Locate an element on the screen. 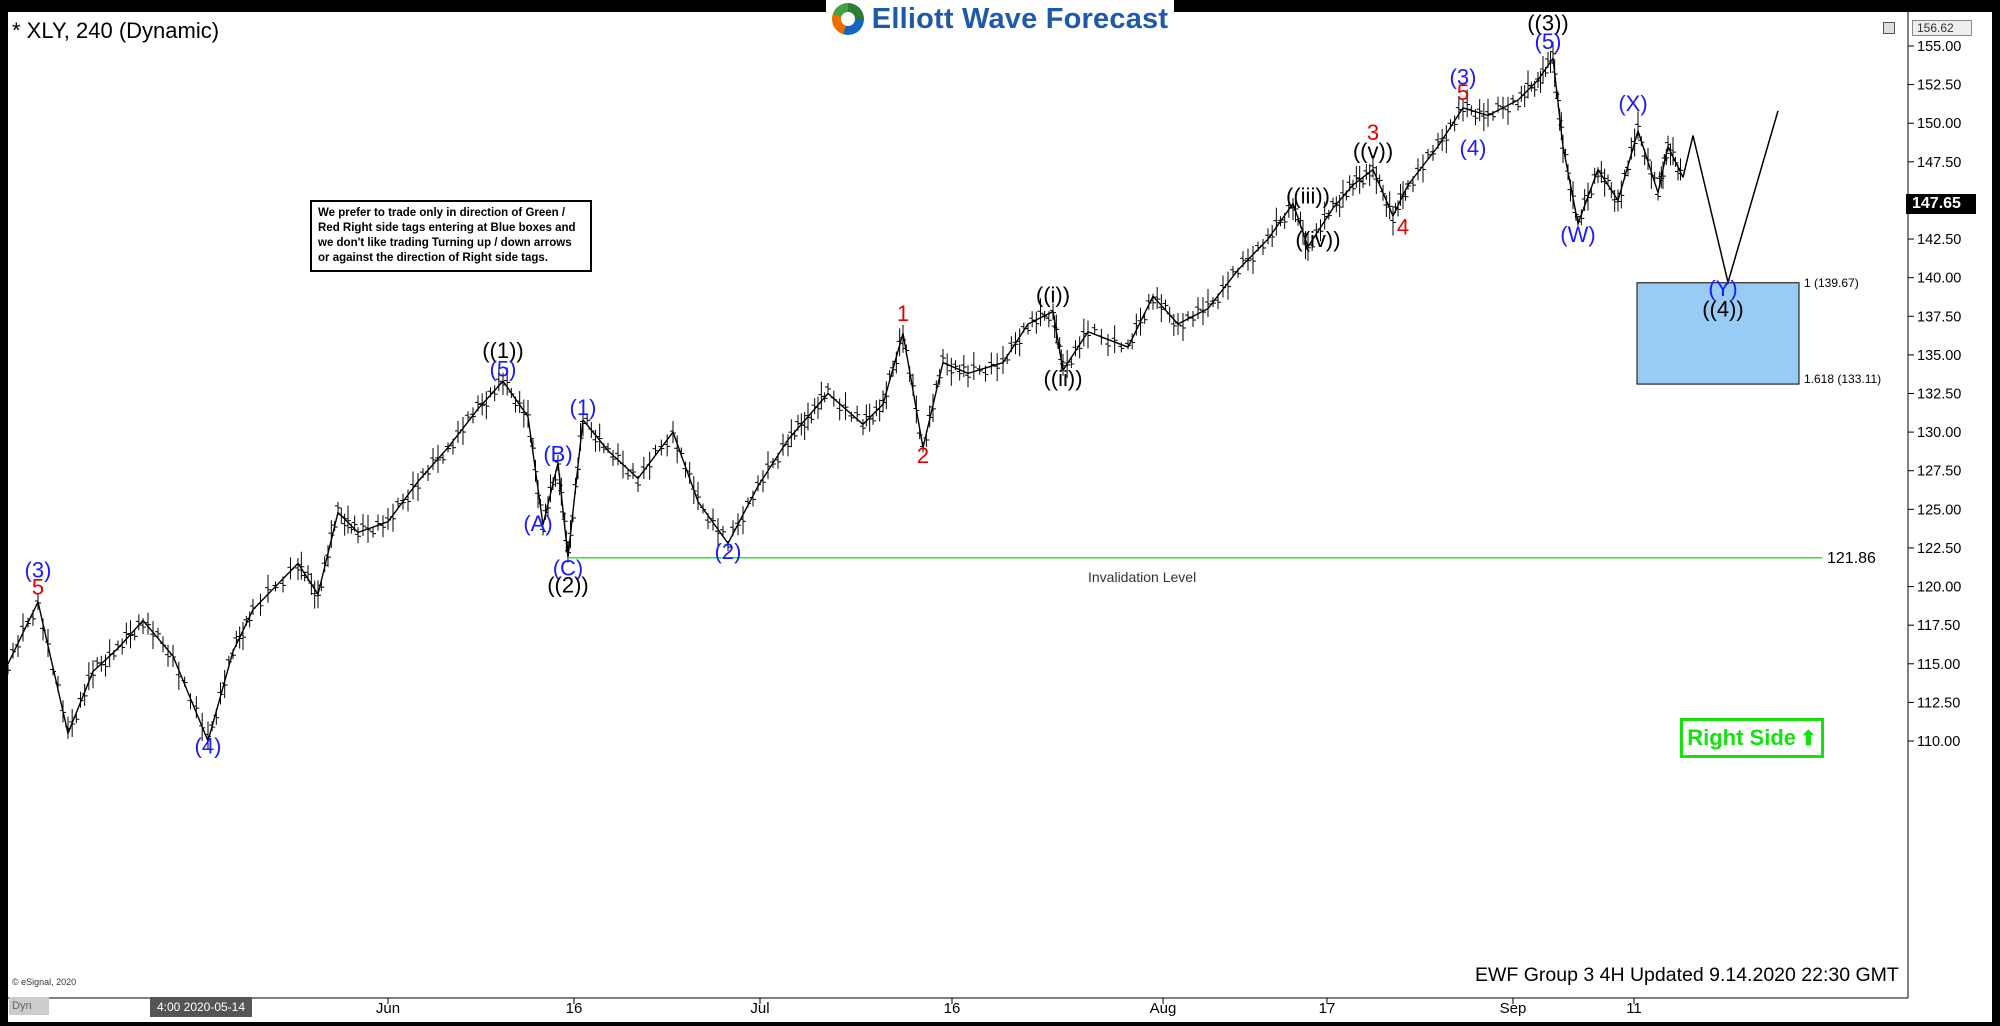 Image resolution: width=2000 pixels, height=1026 pixels. dyn-tag: Dyn is located at coordinates (29, 1006).